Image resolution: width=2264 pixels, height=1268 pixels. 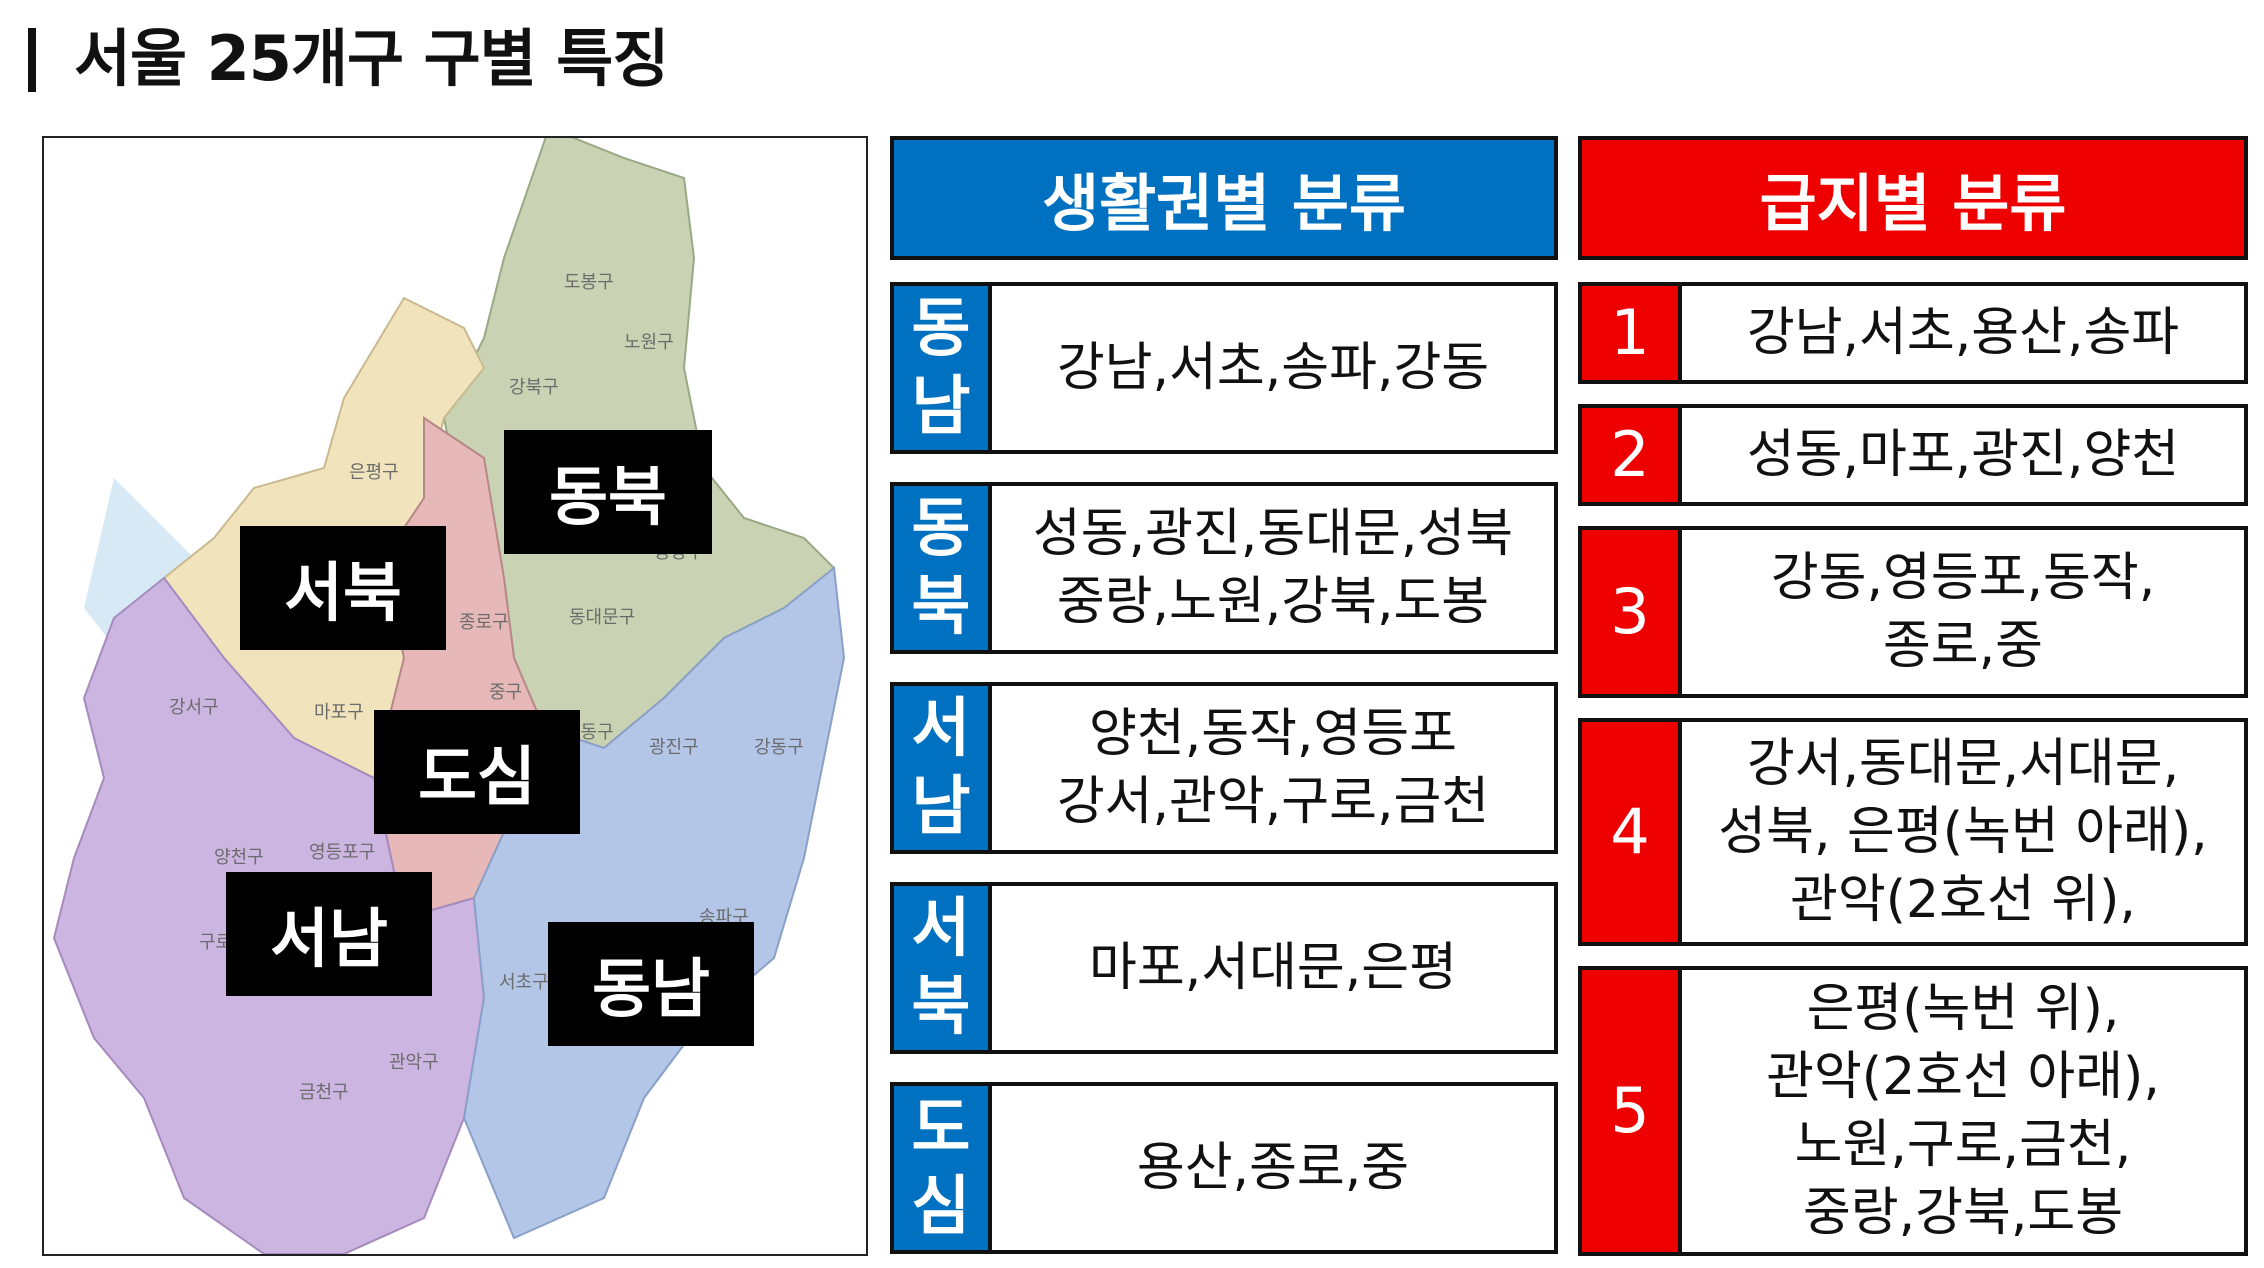 I want to click on district-label: 동대문구, so click(x=602, y=617).